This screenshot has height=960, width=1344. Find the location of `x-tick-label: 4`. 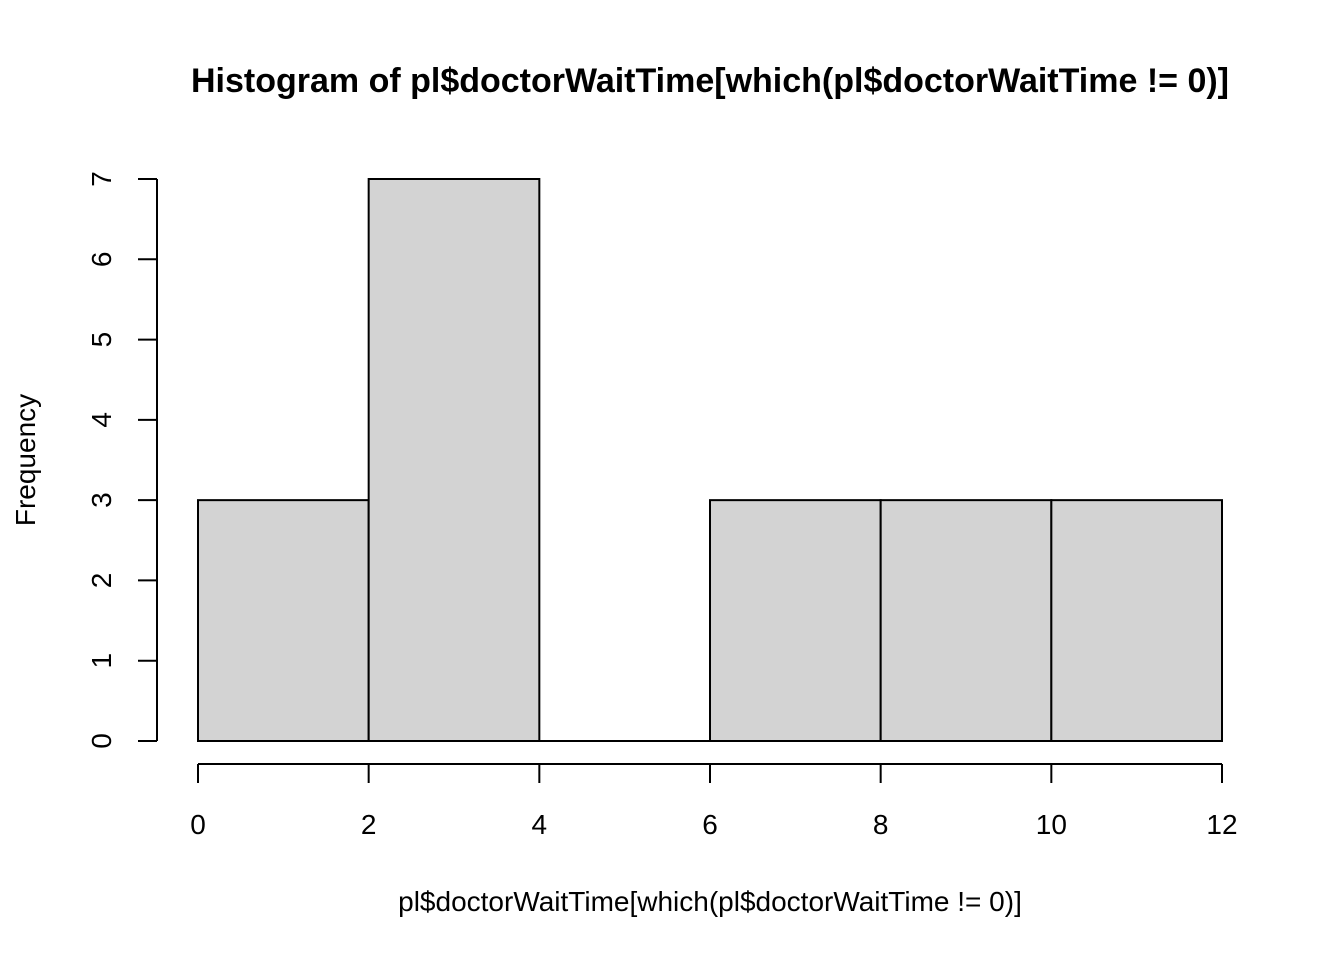

x-tick-label: 4 is located at coordinates (540, 824).